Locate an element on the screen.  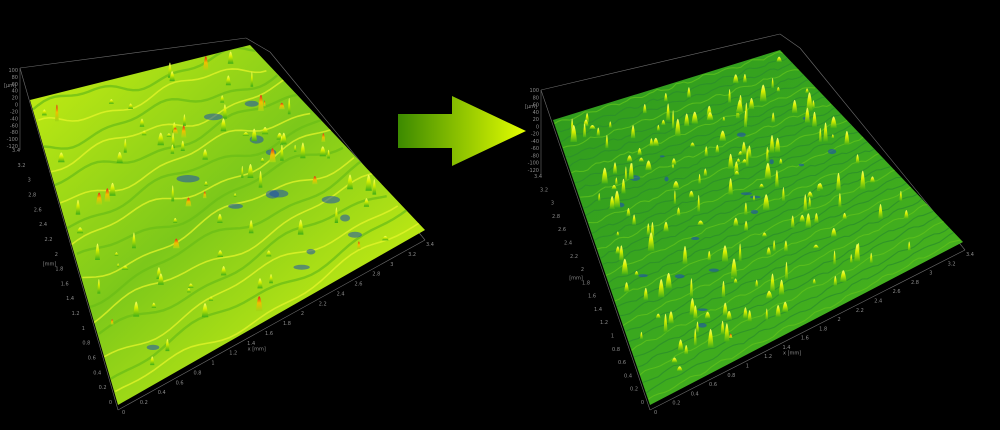
z-tick-label: 100 is located at coordinates (534, 91).